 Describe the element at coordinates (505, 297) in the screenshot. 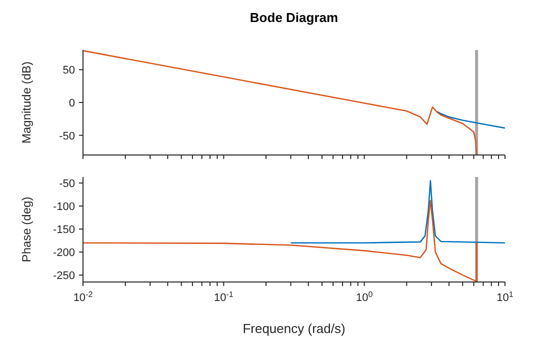

I see `x-tick-label: 10$^{1}$` at that location.